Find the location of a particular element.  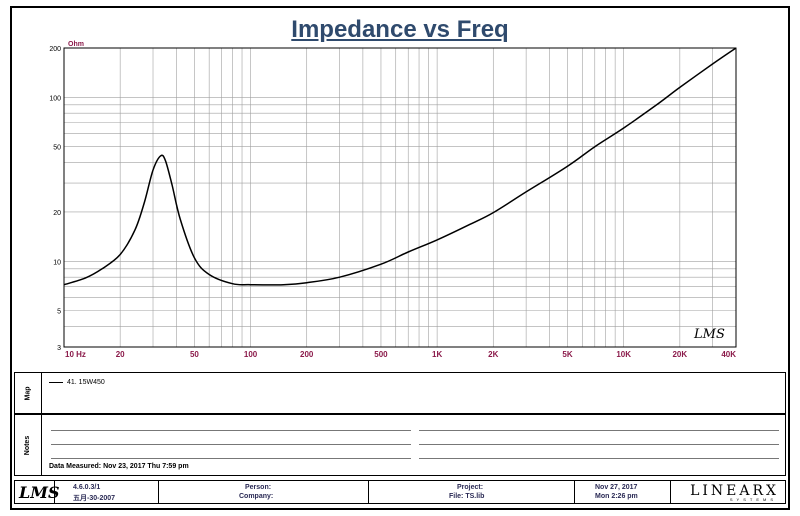

x-tick-label: 1K is located at coordinates (437, 354).